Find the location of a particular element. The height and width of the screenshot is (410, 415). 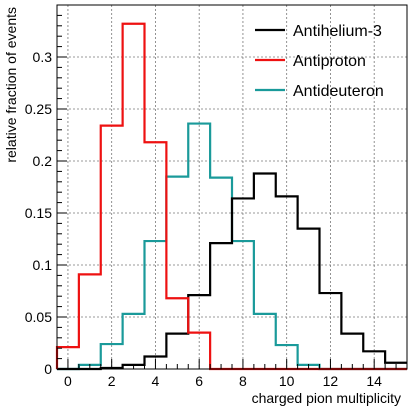

legend-label: Antiproton is located at coordinates (329, 61).